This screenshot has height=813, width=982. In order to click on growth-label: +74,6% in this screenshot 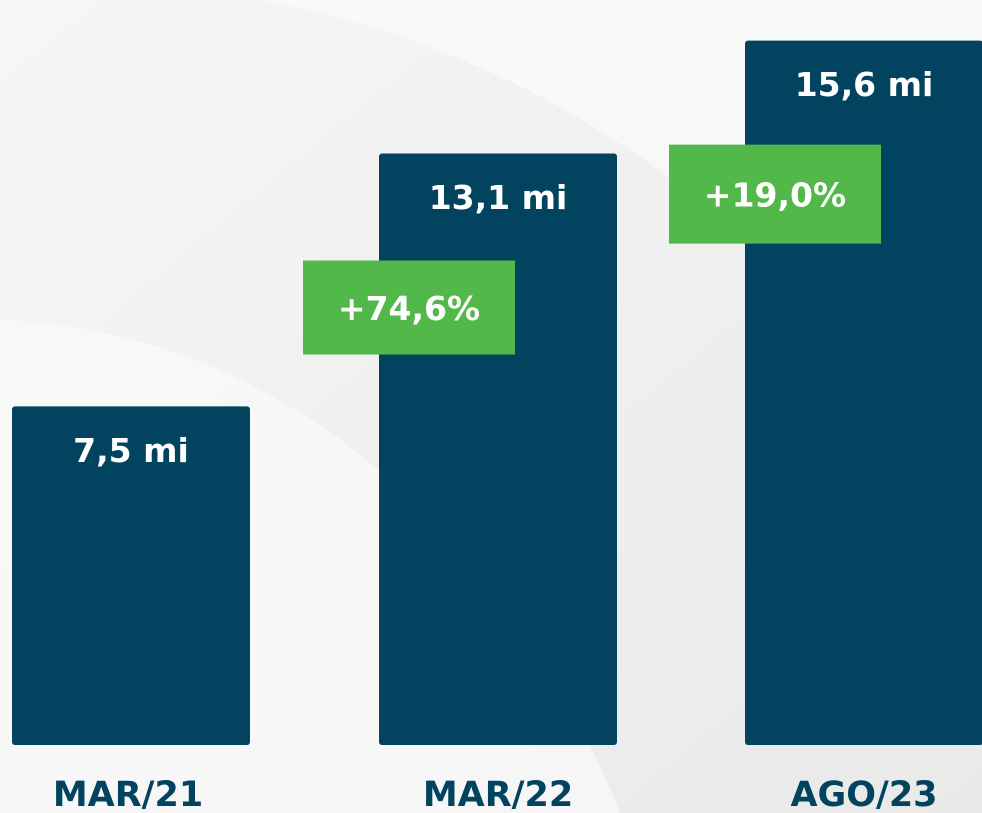, I will do `click(409, 308)`.